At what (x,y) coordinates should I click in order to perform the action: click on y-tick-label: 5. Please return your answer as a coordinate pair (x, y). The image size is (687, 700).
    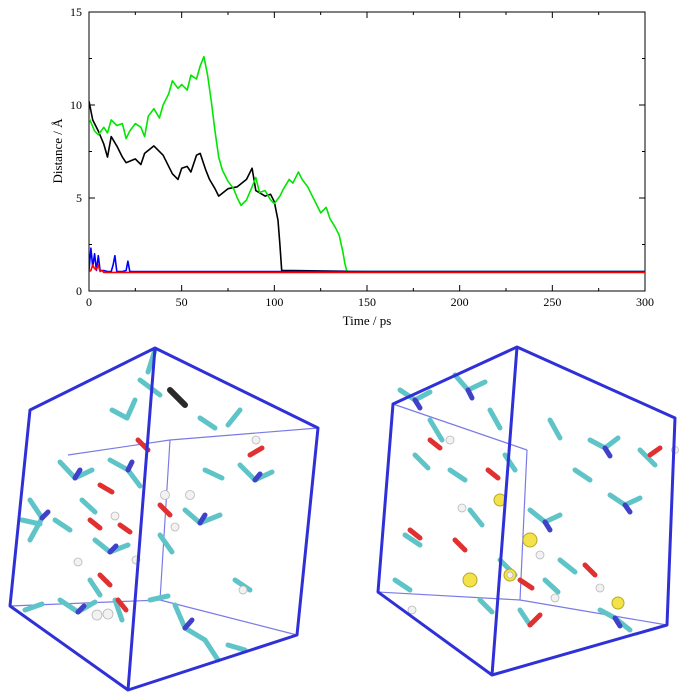
    Looking at the image, I should click on (79, 198).